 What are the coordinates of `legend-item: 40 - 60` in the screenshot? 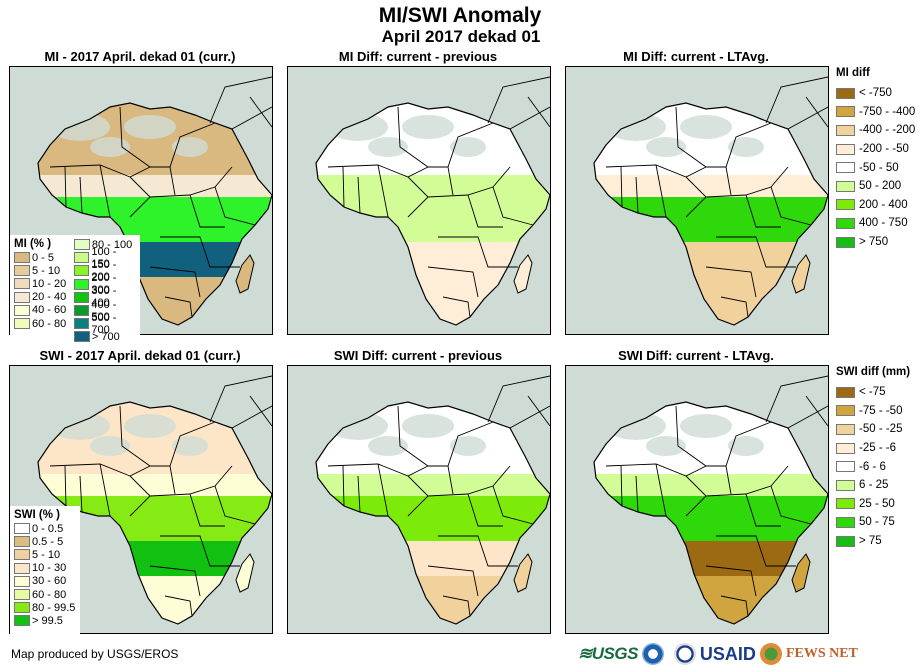 It's located at (42, 310).